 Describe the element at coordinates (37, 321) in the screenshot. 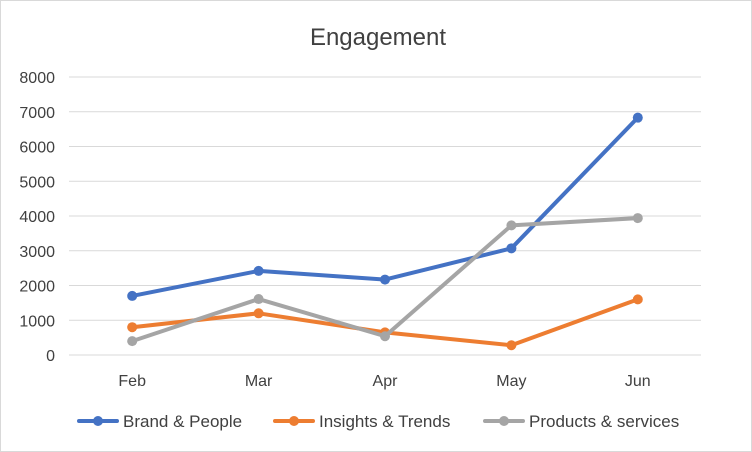

I see `y-tick-label: 1000` at that location.